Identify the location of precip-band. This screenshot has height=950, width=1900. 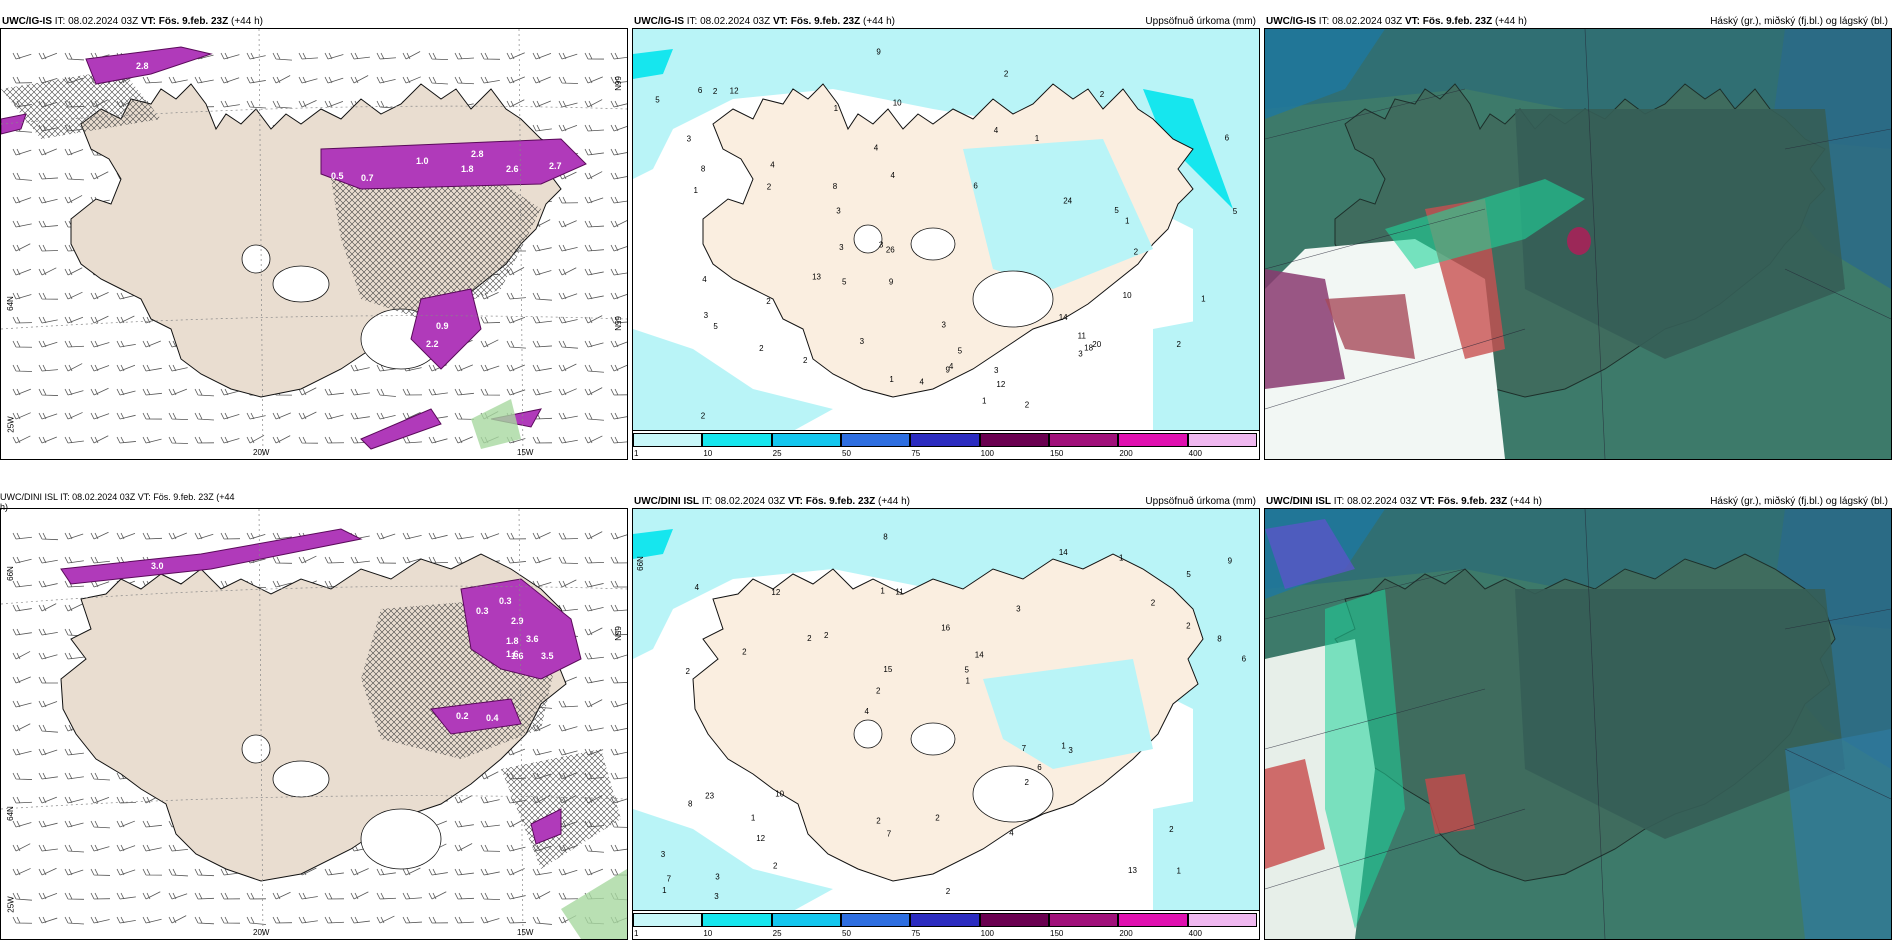
(546, 826).